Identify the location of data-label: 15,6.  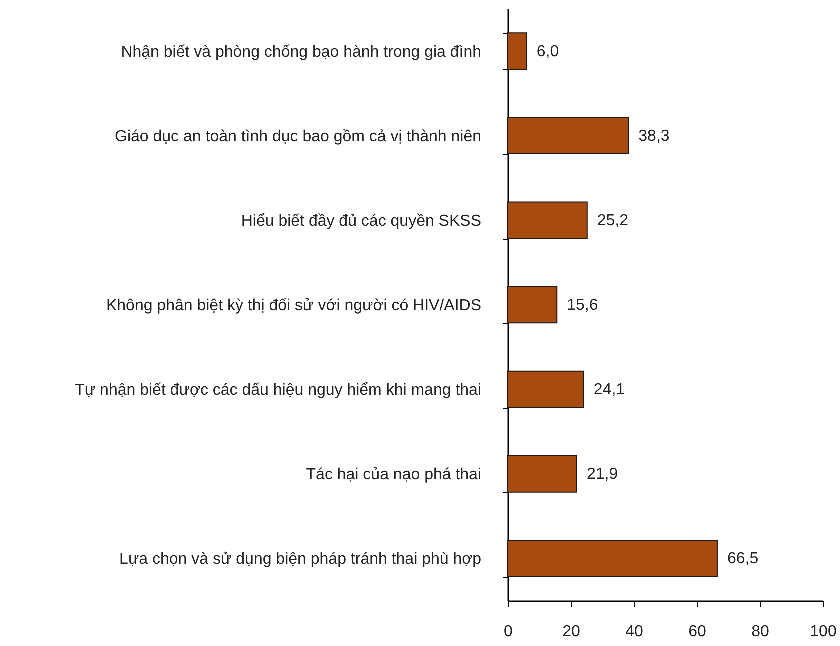
(582, 305).